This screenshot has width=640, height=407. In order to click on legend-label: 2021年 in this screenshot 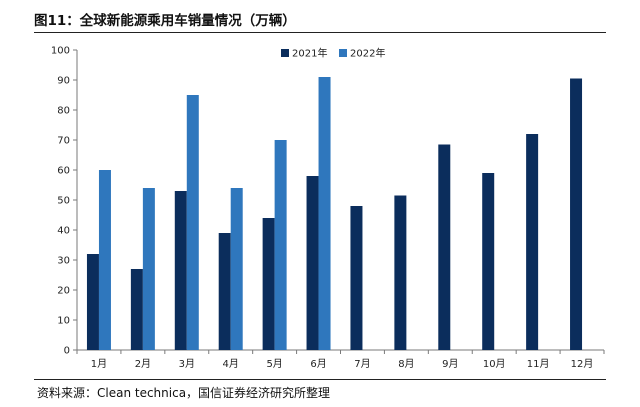, I will do `click(309, 53)`.